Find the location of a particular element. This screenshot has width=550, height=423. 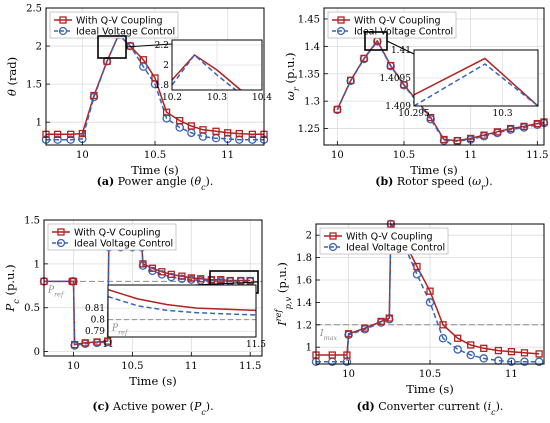

text-span: max is located at coordinates (331, 338).